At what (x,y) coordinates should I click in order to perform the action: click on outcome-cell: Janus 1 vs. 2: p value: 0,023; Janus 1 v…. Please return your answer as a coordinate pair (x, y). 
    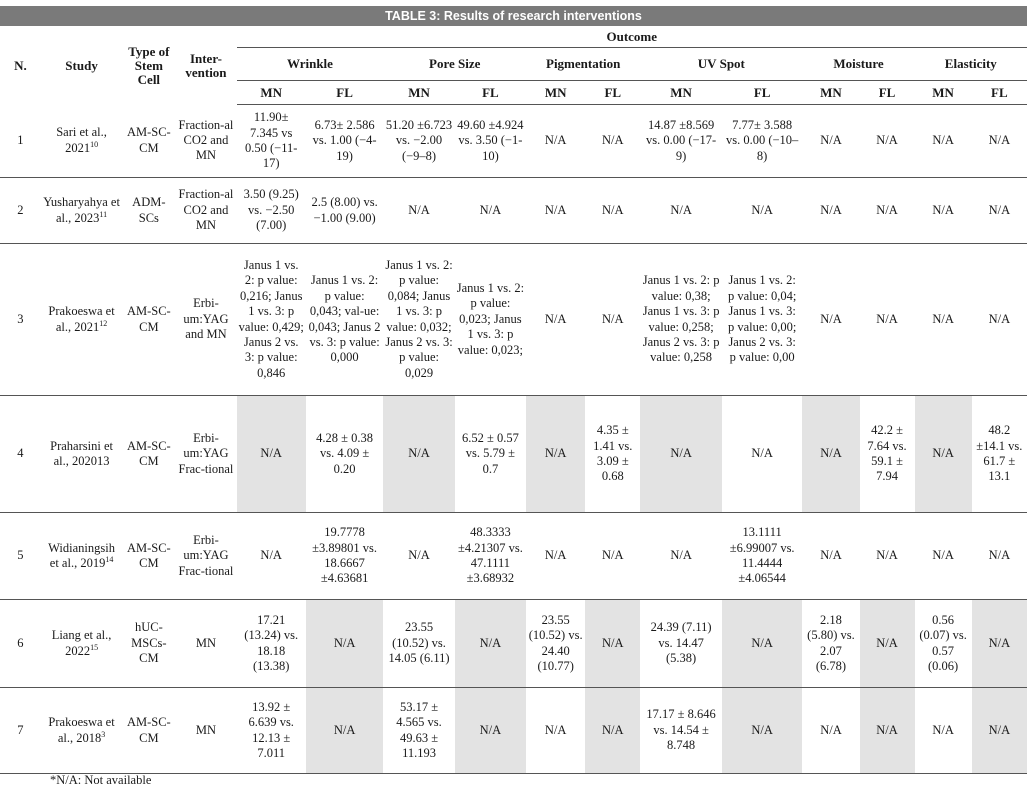
    Looking at the image, I should click on (490, 318).